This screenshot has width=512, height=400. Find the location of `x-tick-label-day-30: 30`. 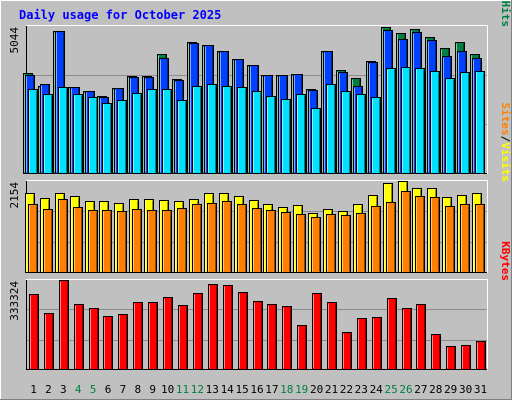

x-tick-label-day-30: 30 is located at coordinates (465, 389).